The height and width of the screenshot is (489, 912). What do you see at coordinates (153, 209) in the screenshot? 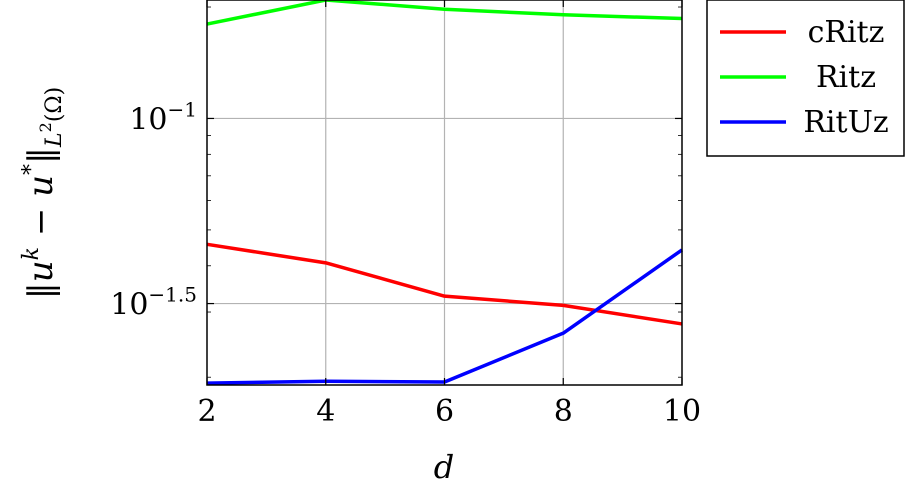
I see `y-tick-labels: 10−1 10−1.5` at bounding box center [153, 209].